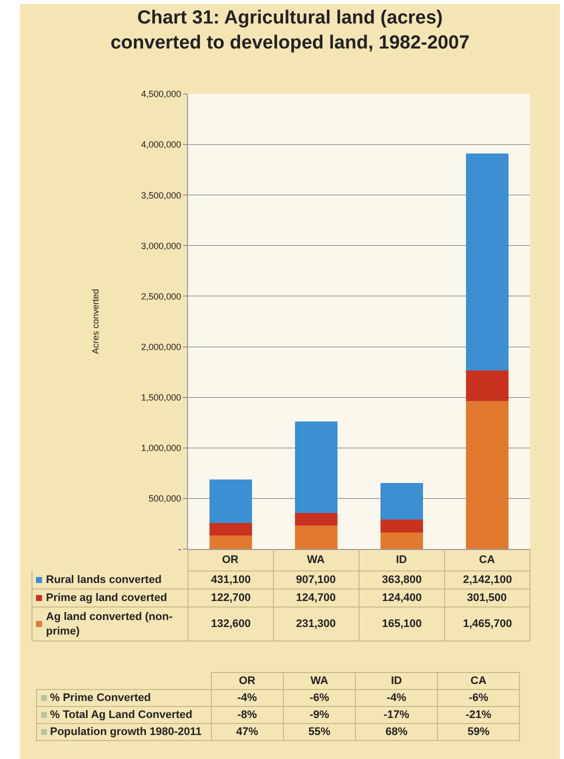 The width and height of the screenshot is (564, 759). I want to click on category-label: OR, so click(247, 681).